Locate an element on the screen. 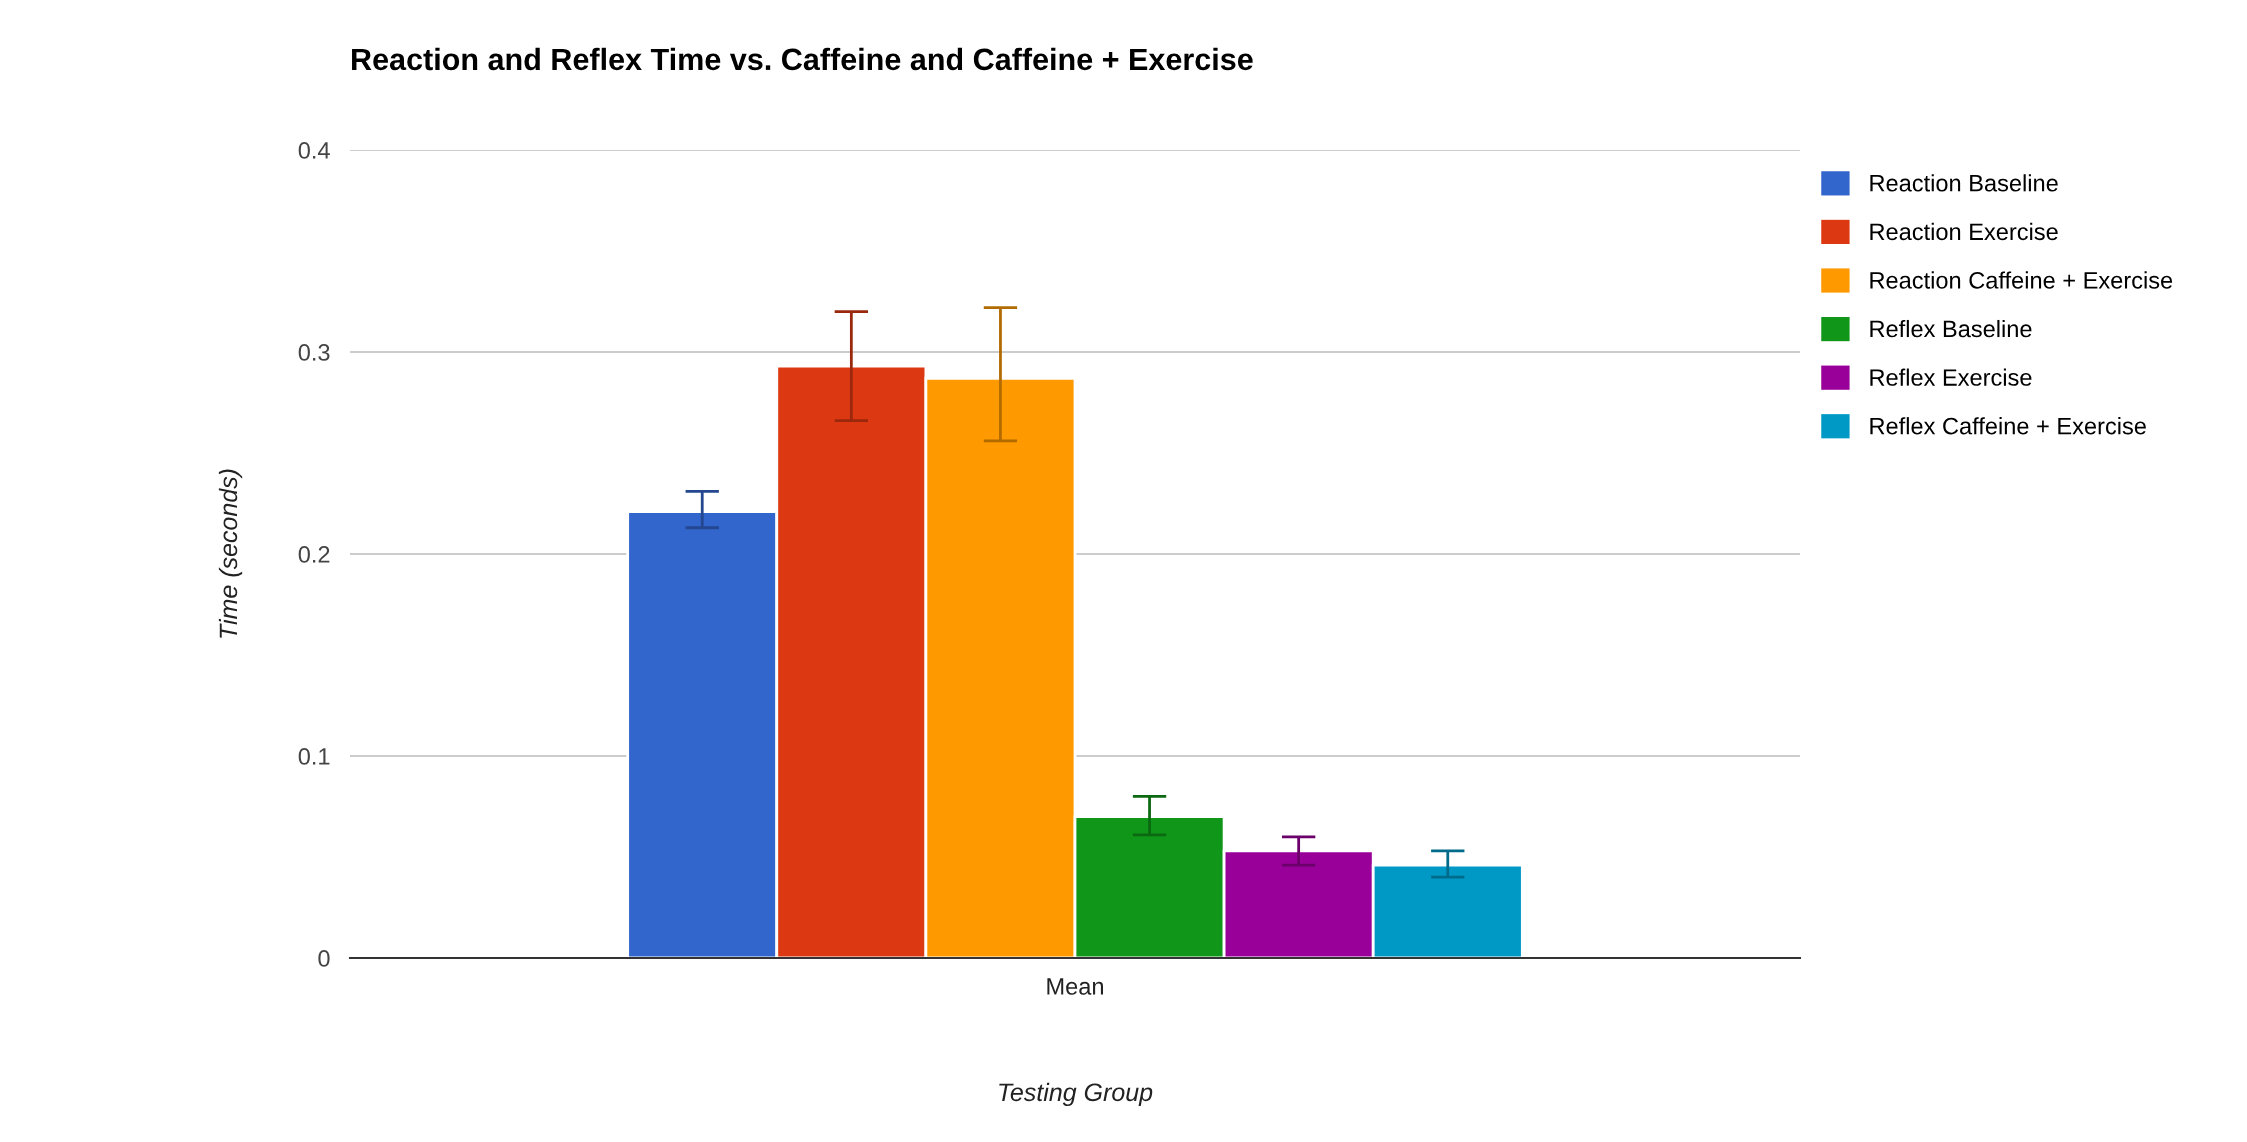 The height and width of the screenshot is (1142, 2247). legend-label: Reflex Caffeine + Exercise is located at coordinates (2008, 426).